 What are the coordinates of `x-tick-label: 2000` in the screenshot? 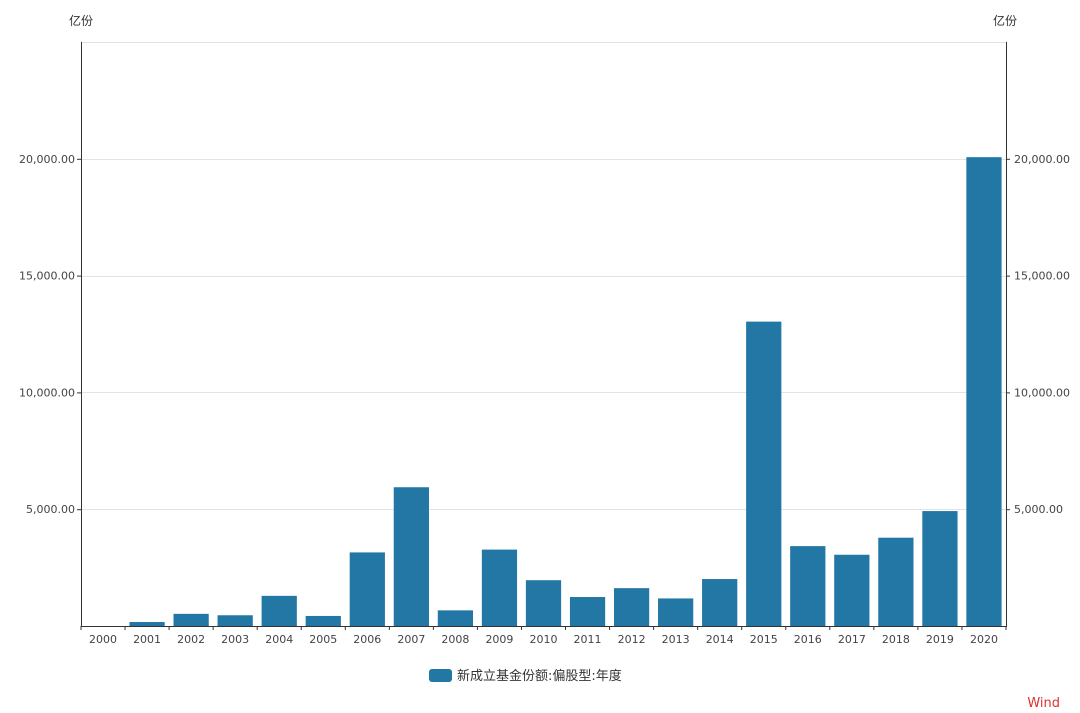 It's located at (103, 639).